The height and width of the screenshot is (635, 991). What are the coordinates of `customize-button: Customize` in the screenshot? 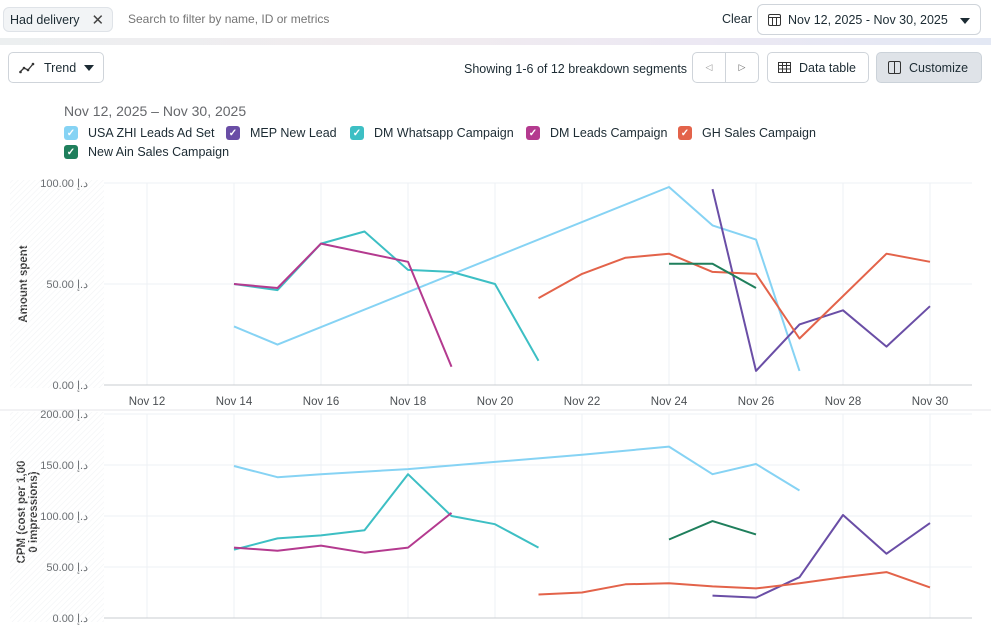 It's located at (929, 67).